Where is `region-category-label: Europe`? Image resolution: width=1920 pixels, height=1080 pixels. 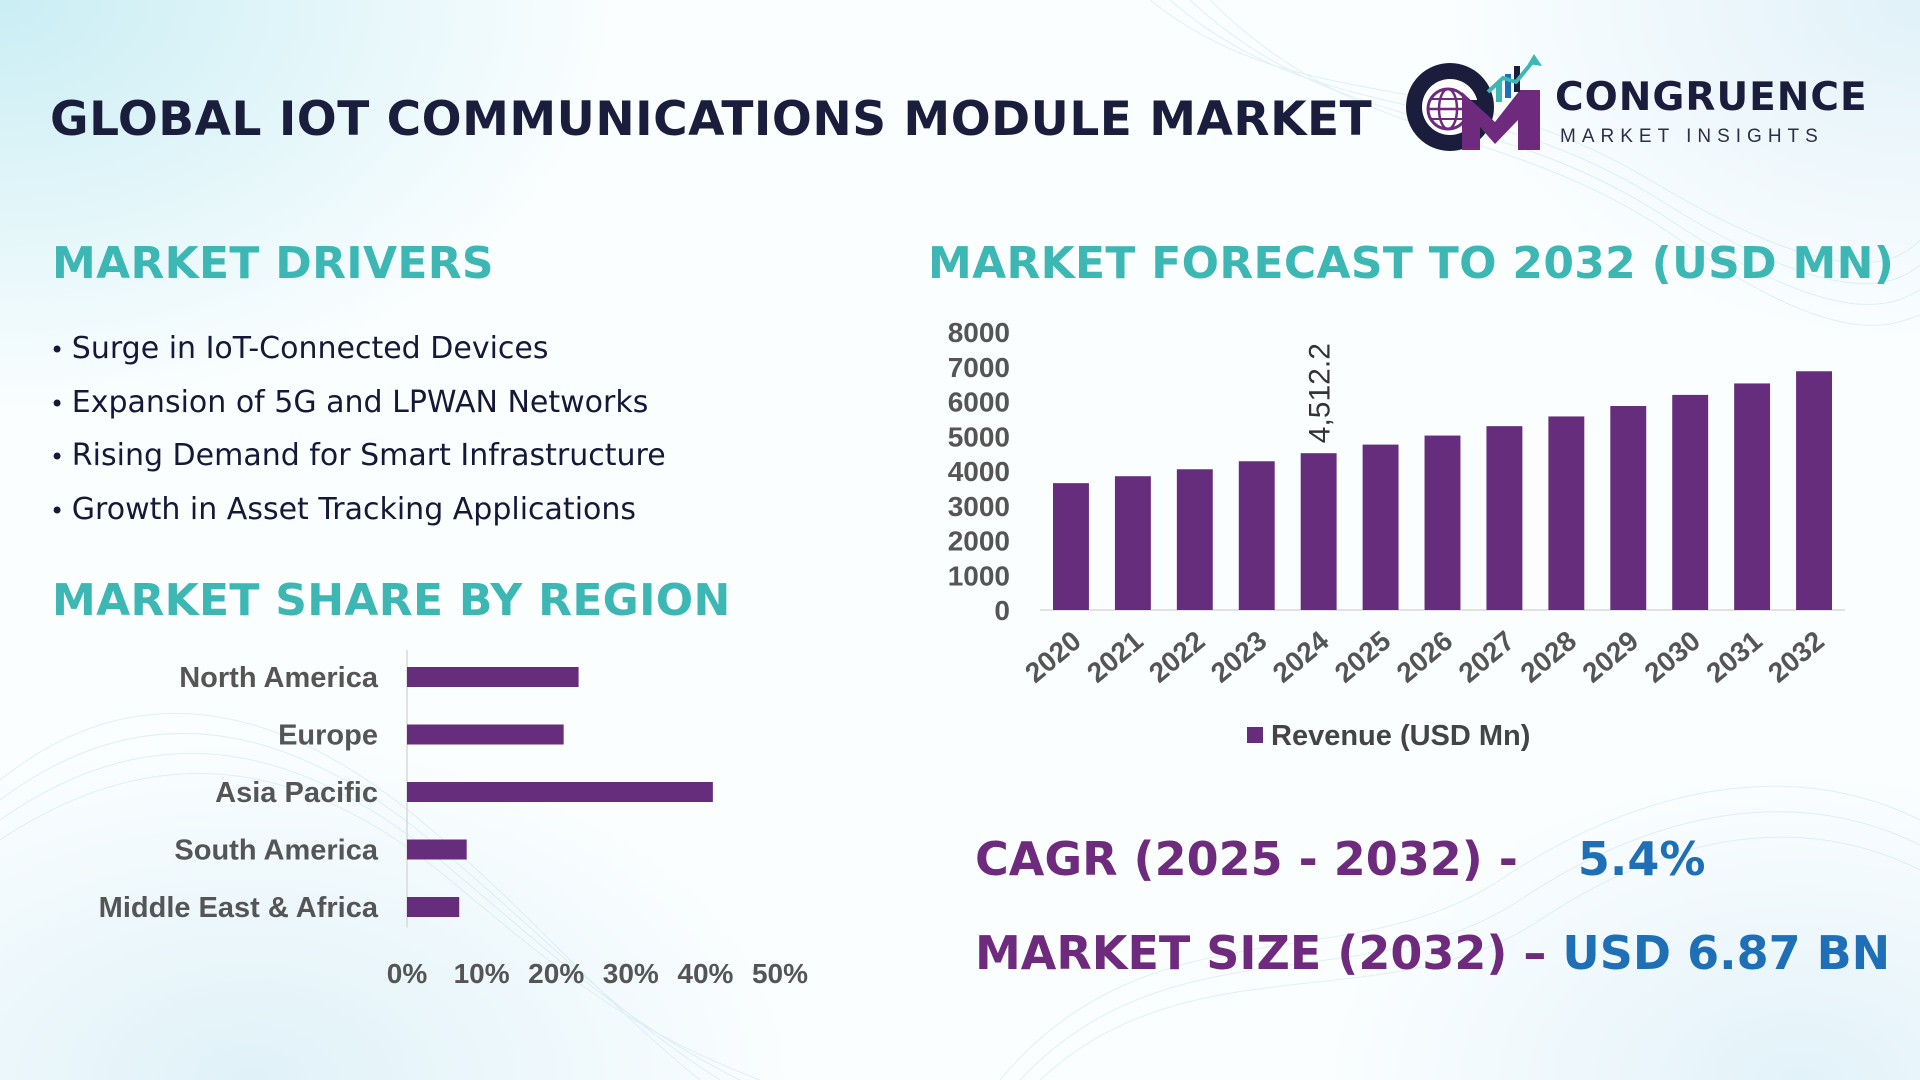
region-category-label: Europe is located at coordinates (328, 736).